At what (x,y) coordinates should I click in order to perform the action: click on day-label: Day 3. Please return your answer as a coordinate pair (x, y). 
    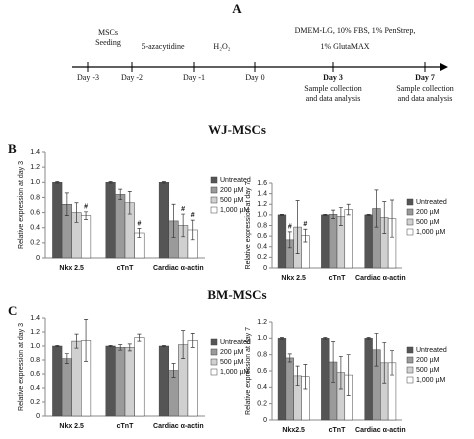
    Looking at the image, I should click on (333, 77).